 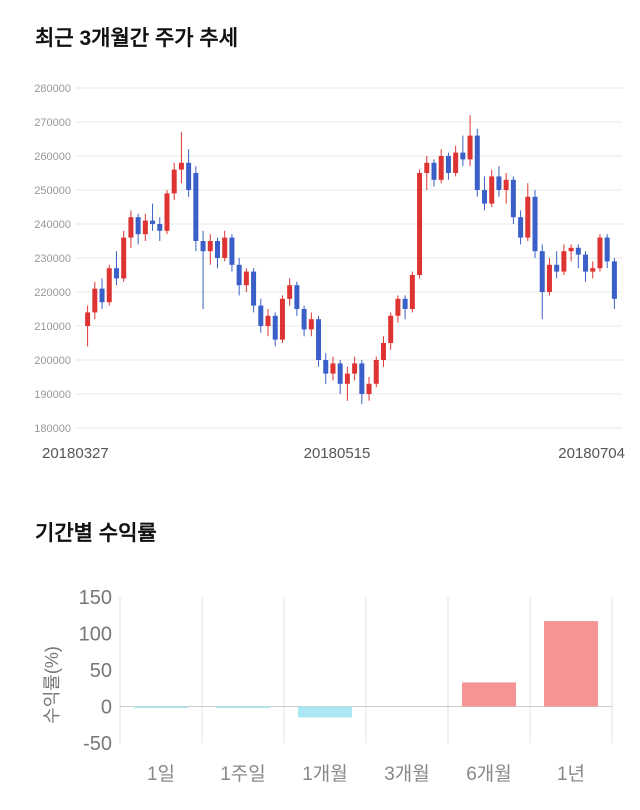 What do you see at coordinates (52, 191) in the screenshot?
I see `y-tick-label: 250000` at bounding box center [52, 191].